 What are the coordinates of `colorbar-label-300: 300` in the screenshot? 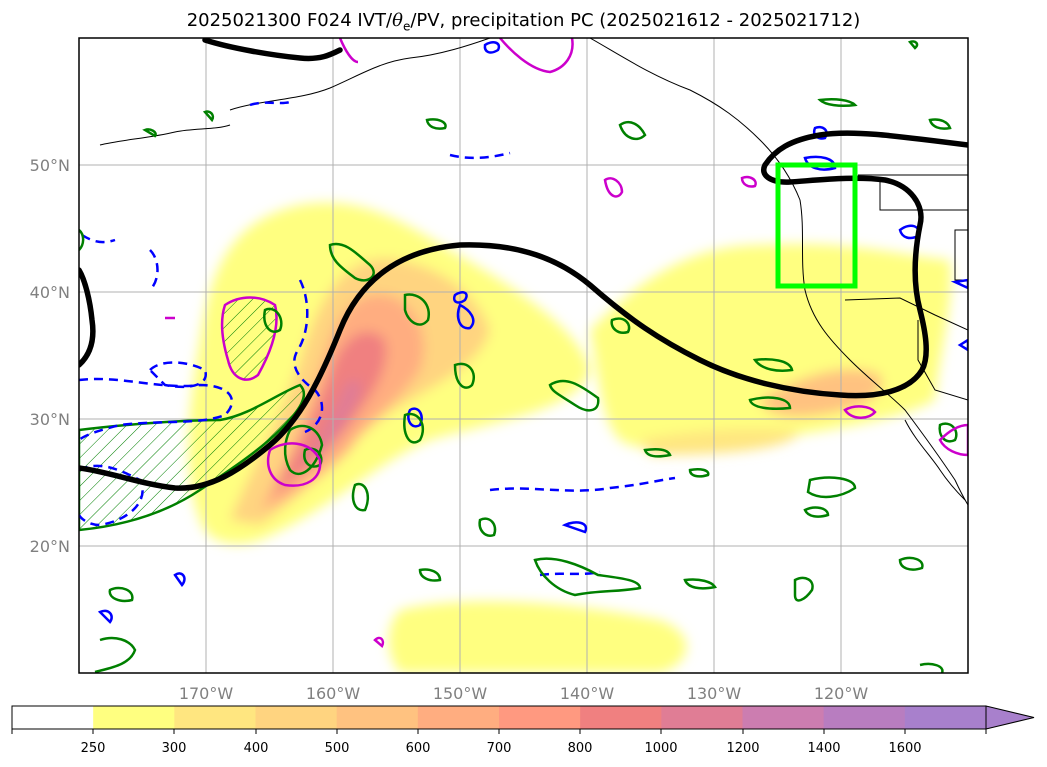 It's located at (174, 748).